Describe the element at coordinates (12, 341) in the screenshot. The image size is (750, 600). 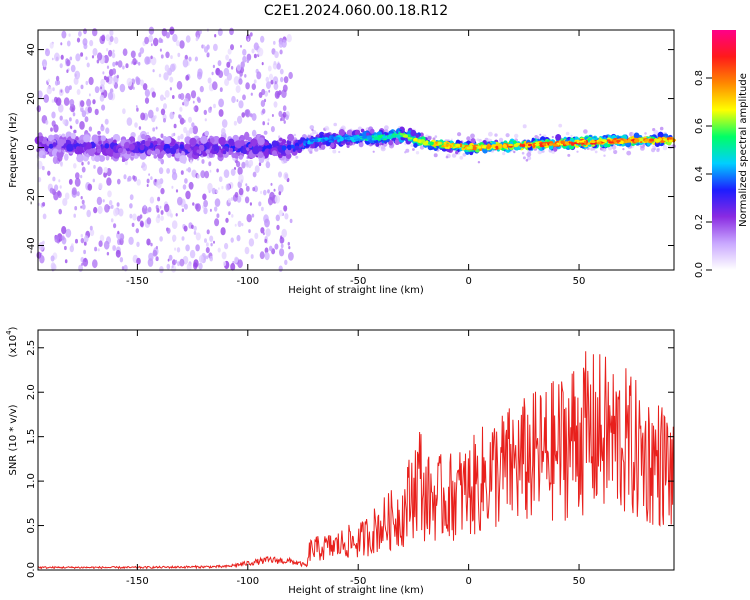
I see `snr-y-exponent: (x104)` at that location.